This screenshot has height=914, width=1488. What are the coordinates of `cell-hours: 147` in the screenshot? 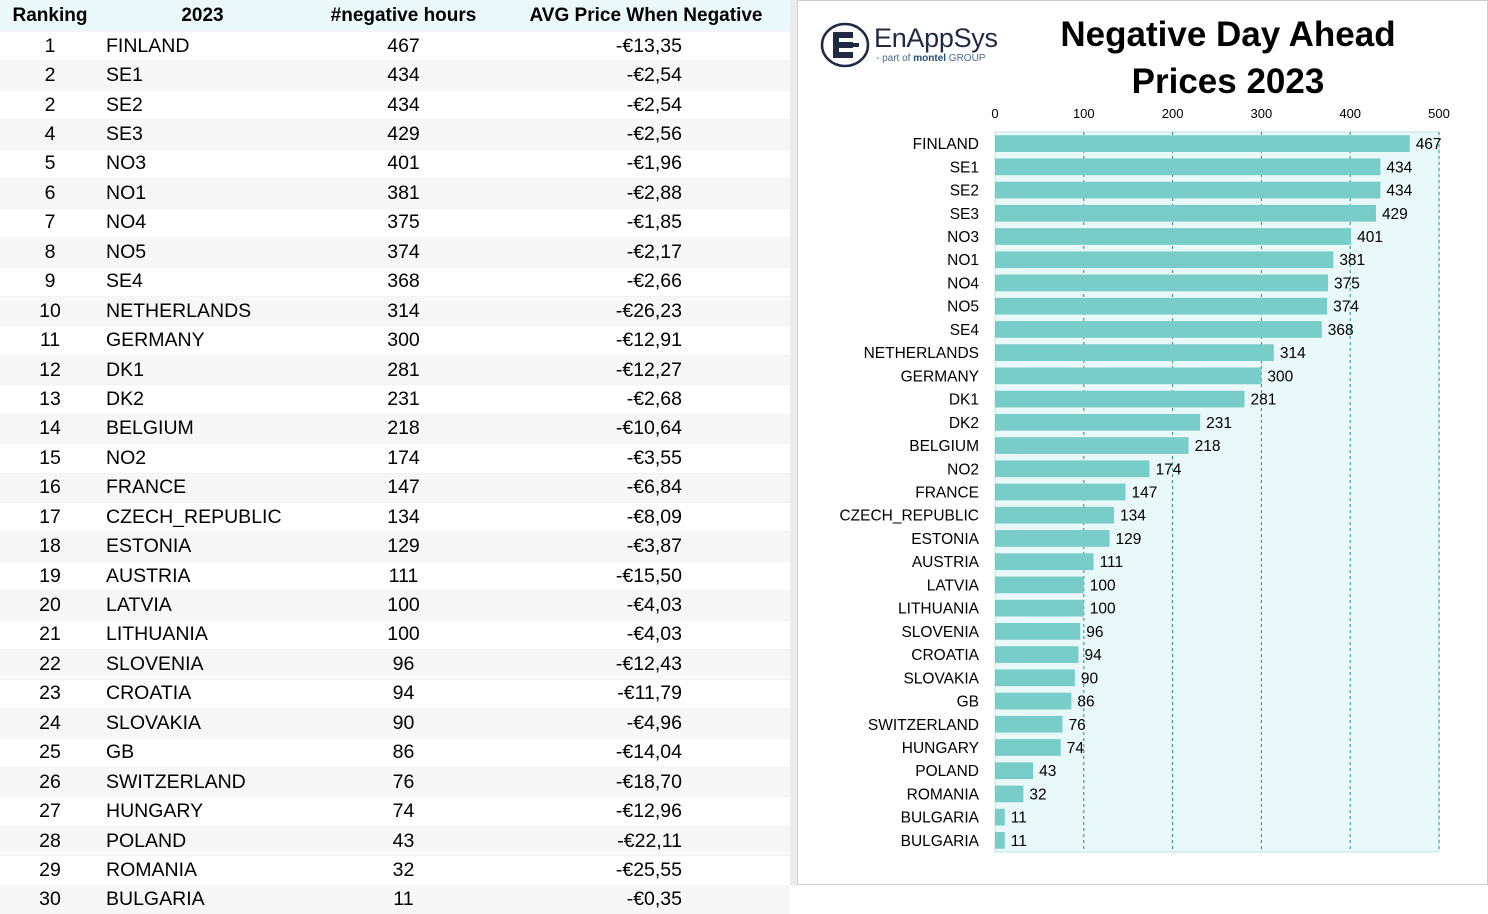 It's located at (403, 487).